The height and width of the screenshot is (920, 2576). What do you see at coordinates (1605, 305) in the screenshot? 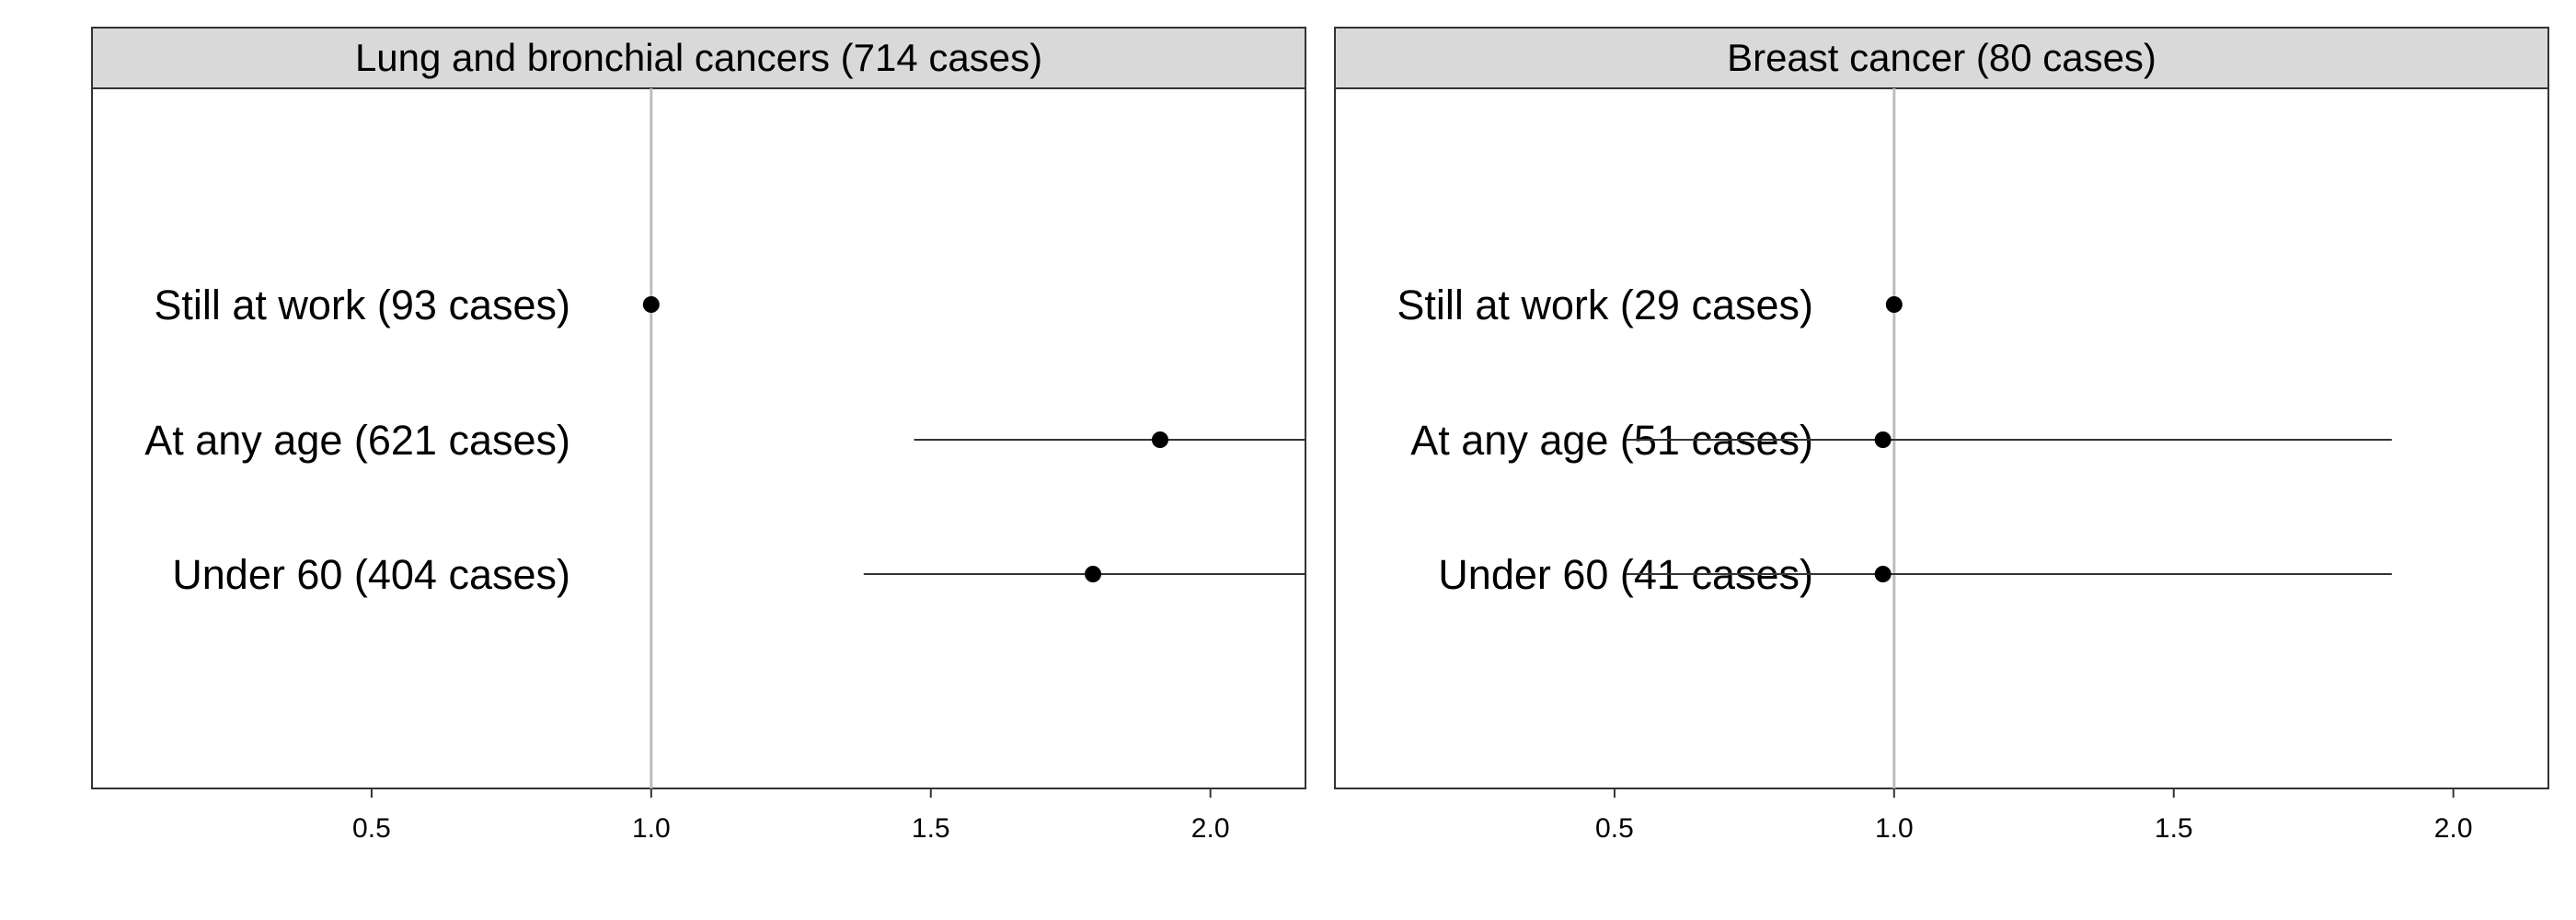
I see `row-label: Still at work (29 cases)` at bounding box center [1605, 305].